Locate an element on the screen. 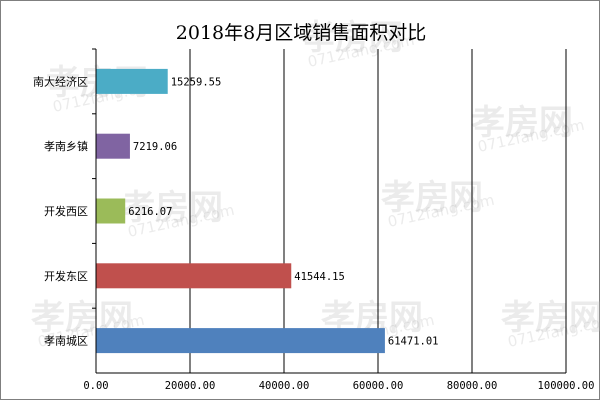 Image resolution: width=600 pixels, height=401 pixels. category-label: 开发西区 is located at coordinates (66, 211).